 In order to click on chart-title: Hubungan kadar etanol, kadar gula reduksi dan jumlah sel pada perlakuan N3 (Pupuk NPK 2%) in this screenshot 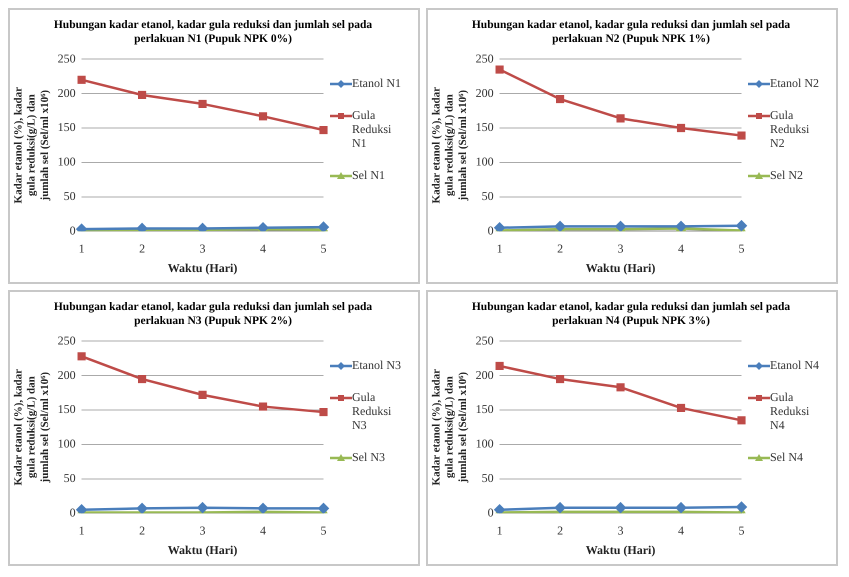, I will do `click(213, 314)`.